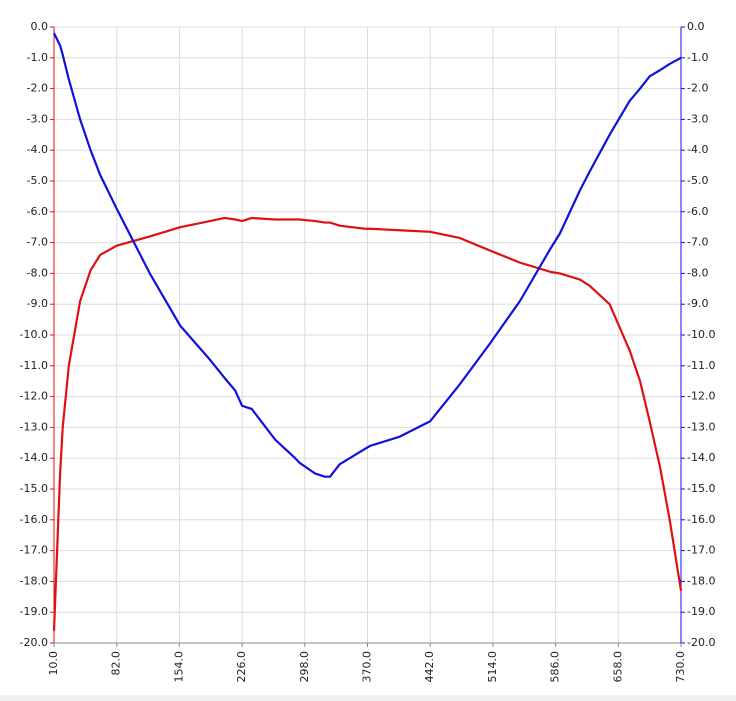 The image size is (736, 701). Describe the element at coordinates (697, 180) in the screenshot. I see `y2-tick-label: -5.0` at that location.